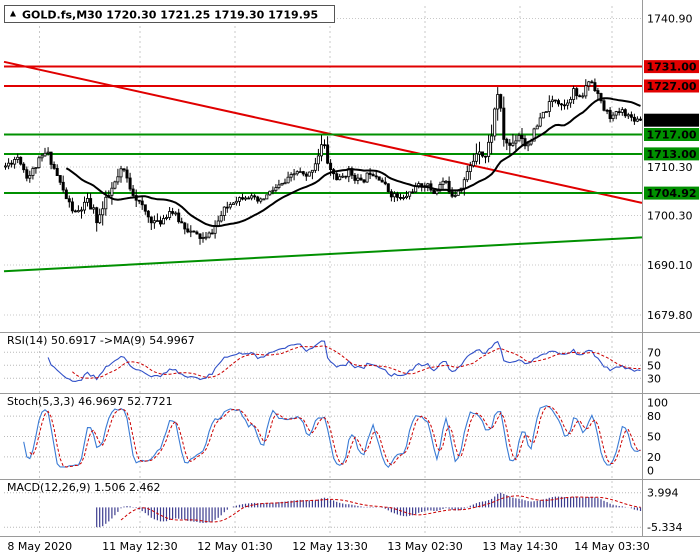  Describe the element at coordinates (654, 378) in the screenshot. I see `rsi-scale-label: 30` at that location.